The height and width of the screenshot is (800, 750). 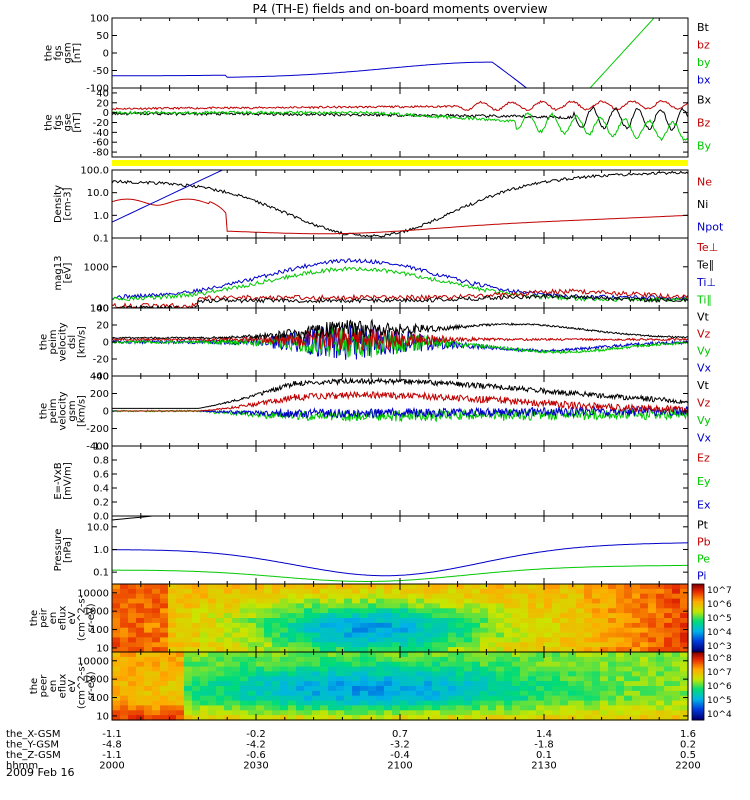 I want to click on y-axis-label-line: [km/s], so click(x=82, y=342).